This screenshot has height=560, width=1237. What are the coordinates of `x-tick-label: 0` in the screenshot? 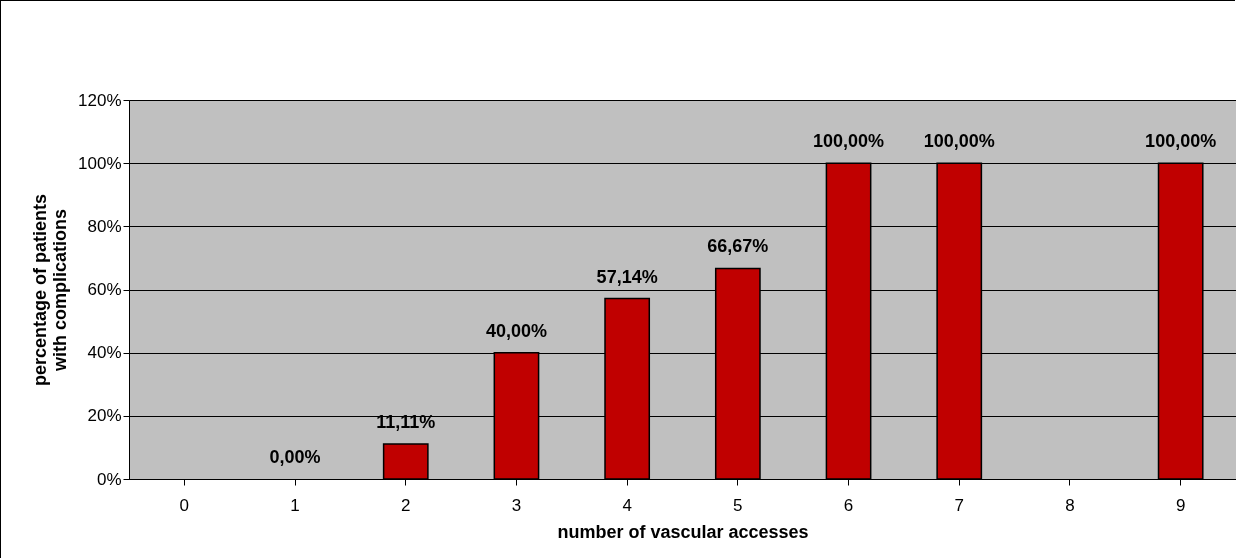 It's located at (184, 505).